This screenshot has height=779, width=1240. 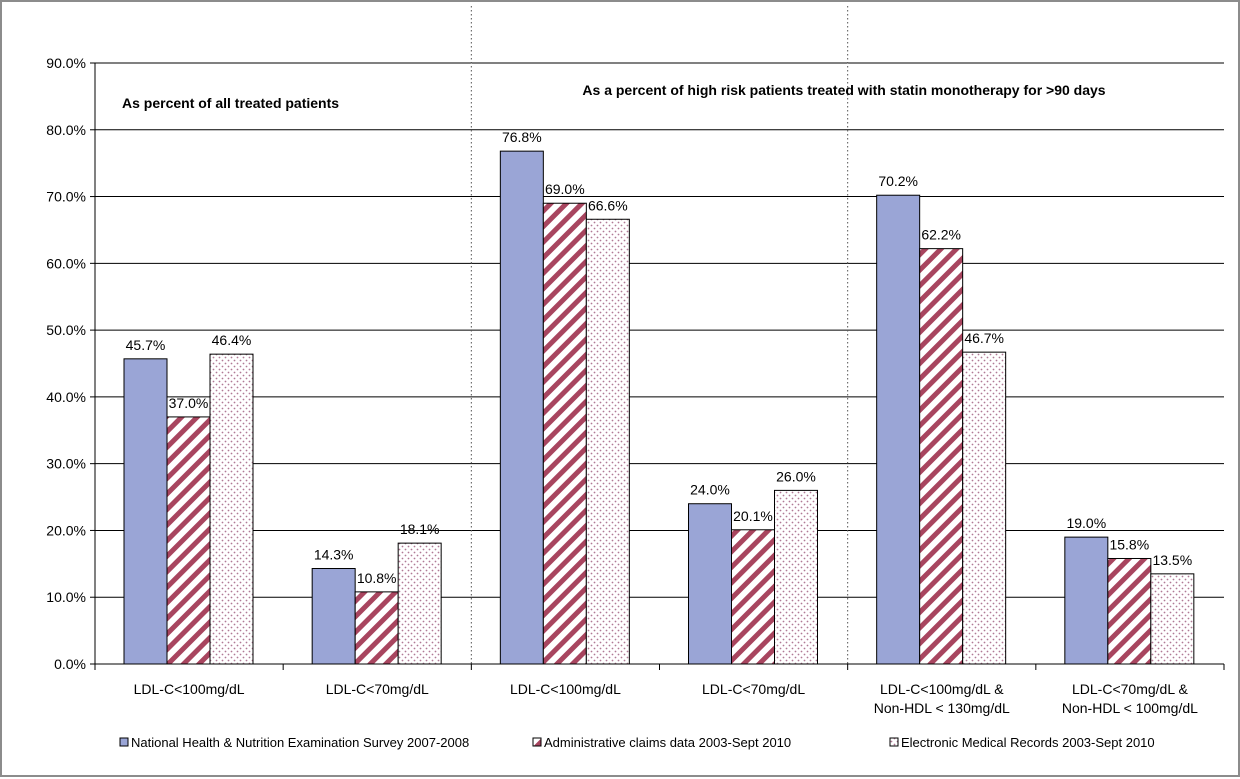 I want to click on data-label: 20.1%, so click(x=753, y=516).